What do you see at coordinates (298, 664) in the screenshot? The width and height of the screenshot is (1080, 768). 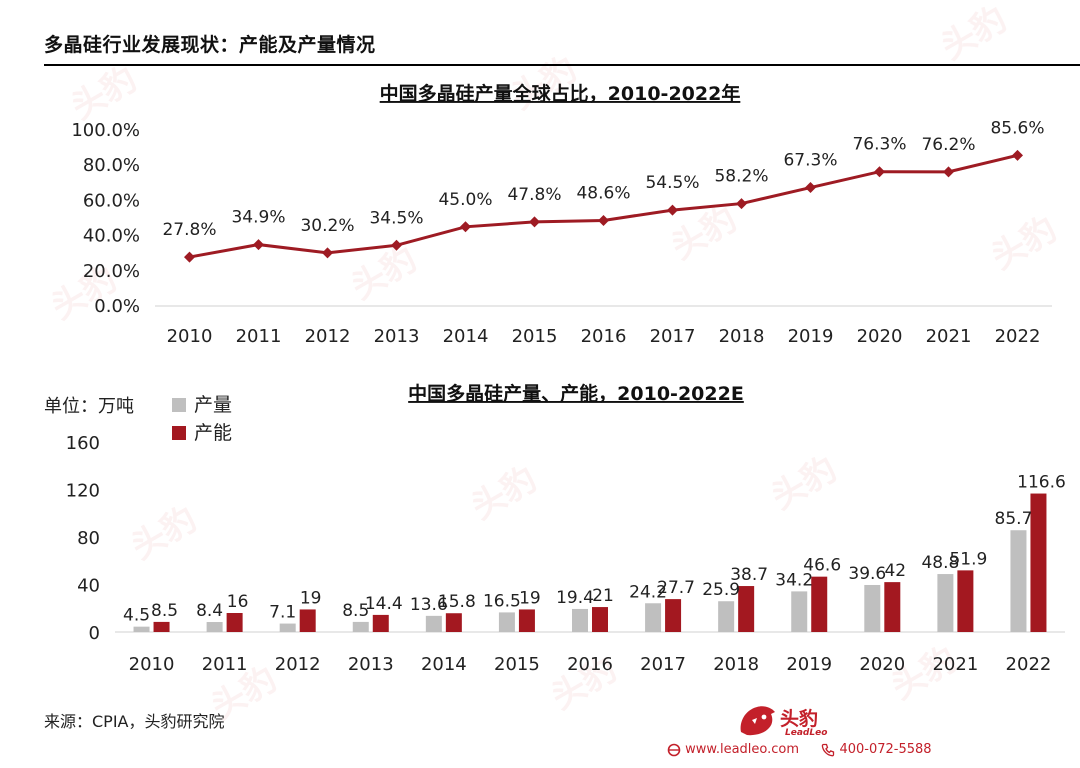 I see `bar-x-tick: 2012` at bounding box center [298, 664].